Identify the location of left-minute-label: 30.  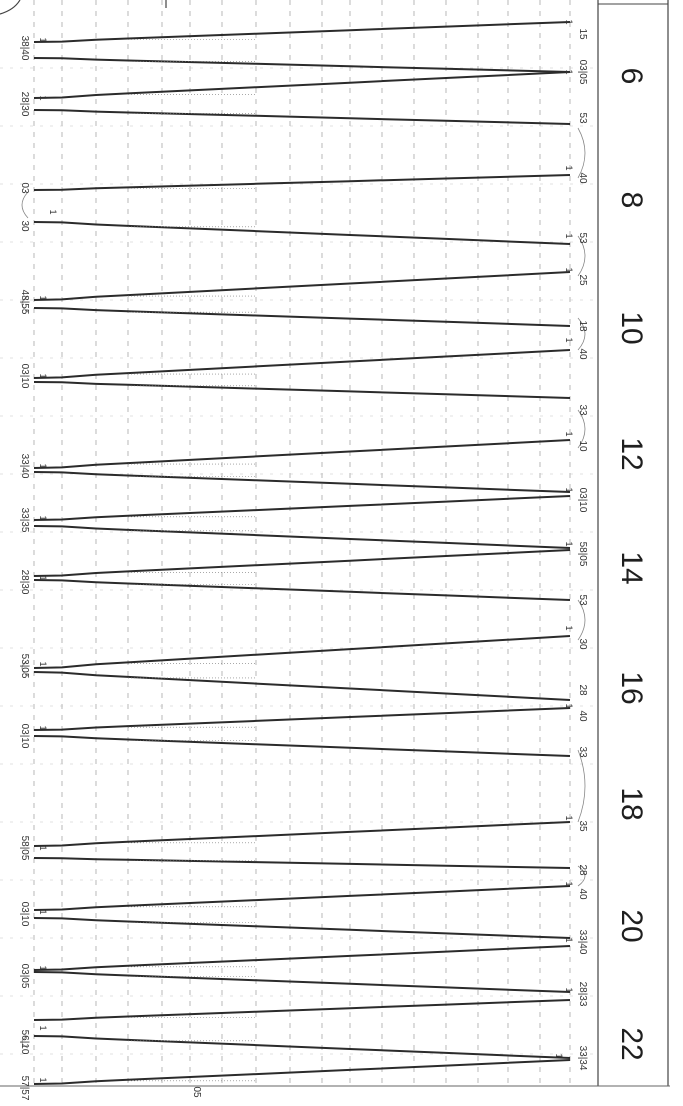
(24, 226).